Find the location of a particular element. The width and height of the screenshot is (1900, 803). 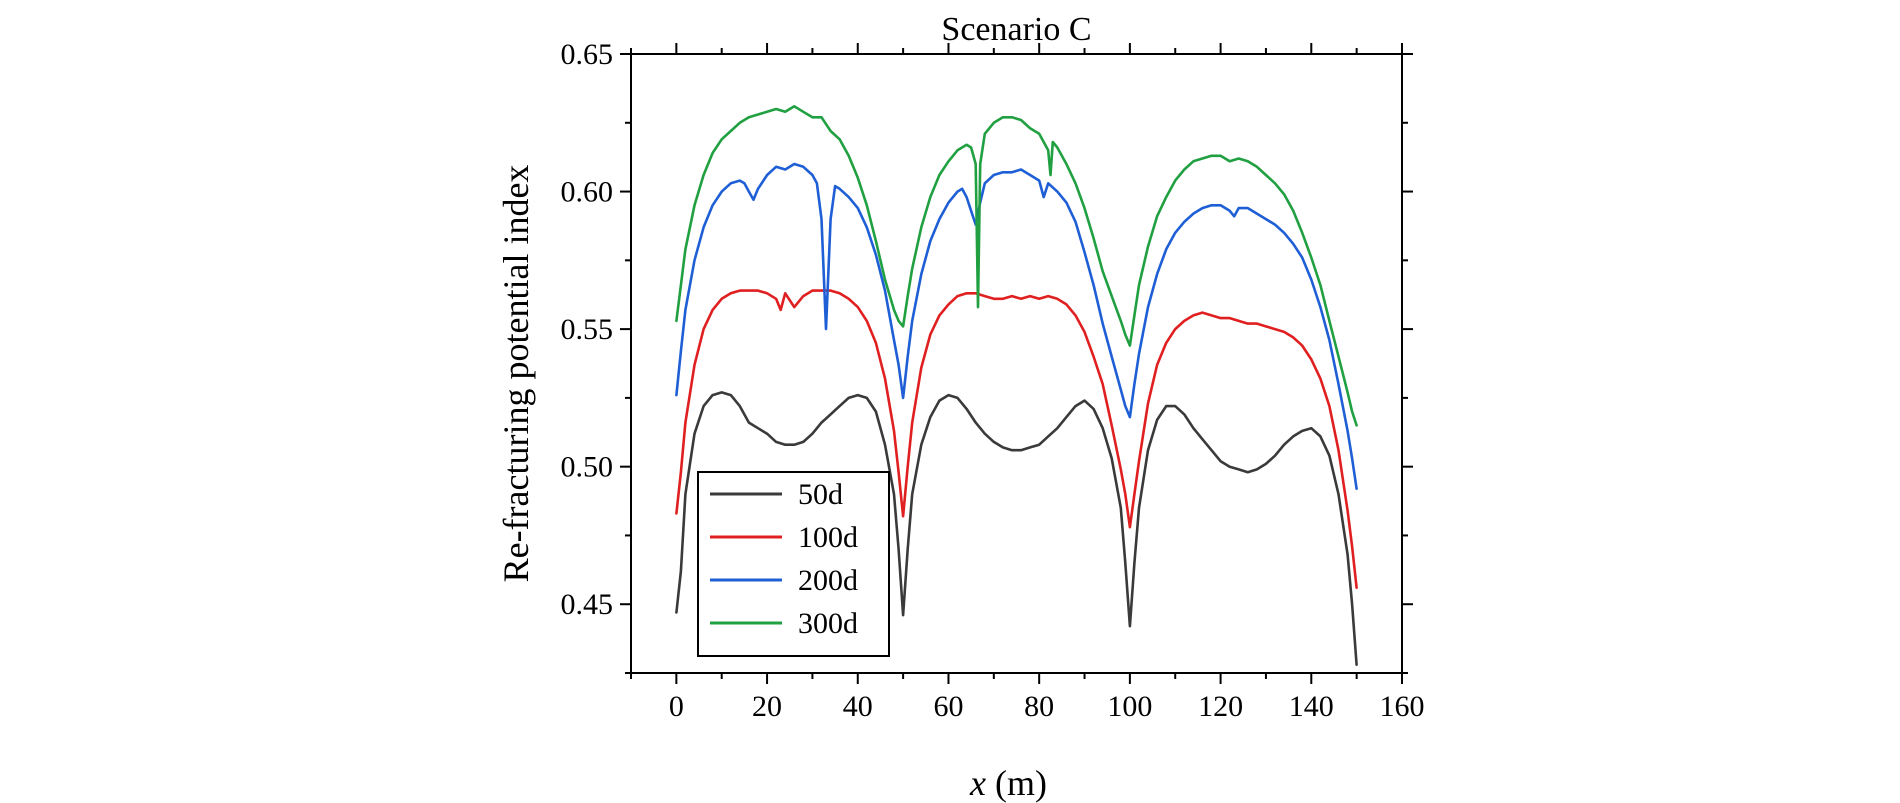

x-tick-label: 100 is located at coordinates (1129, 706).